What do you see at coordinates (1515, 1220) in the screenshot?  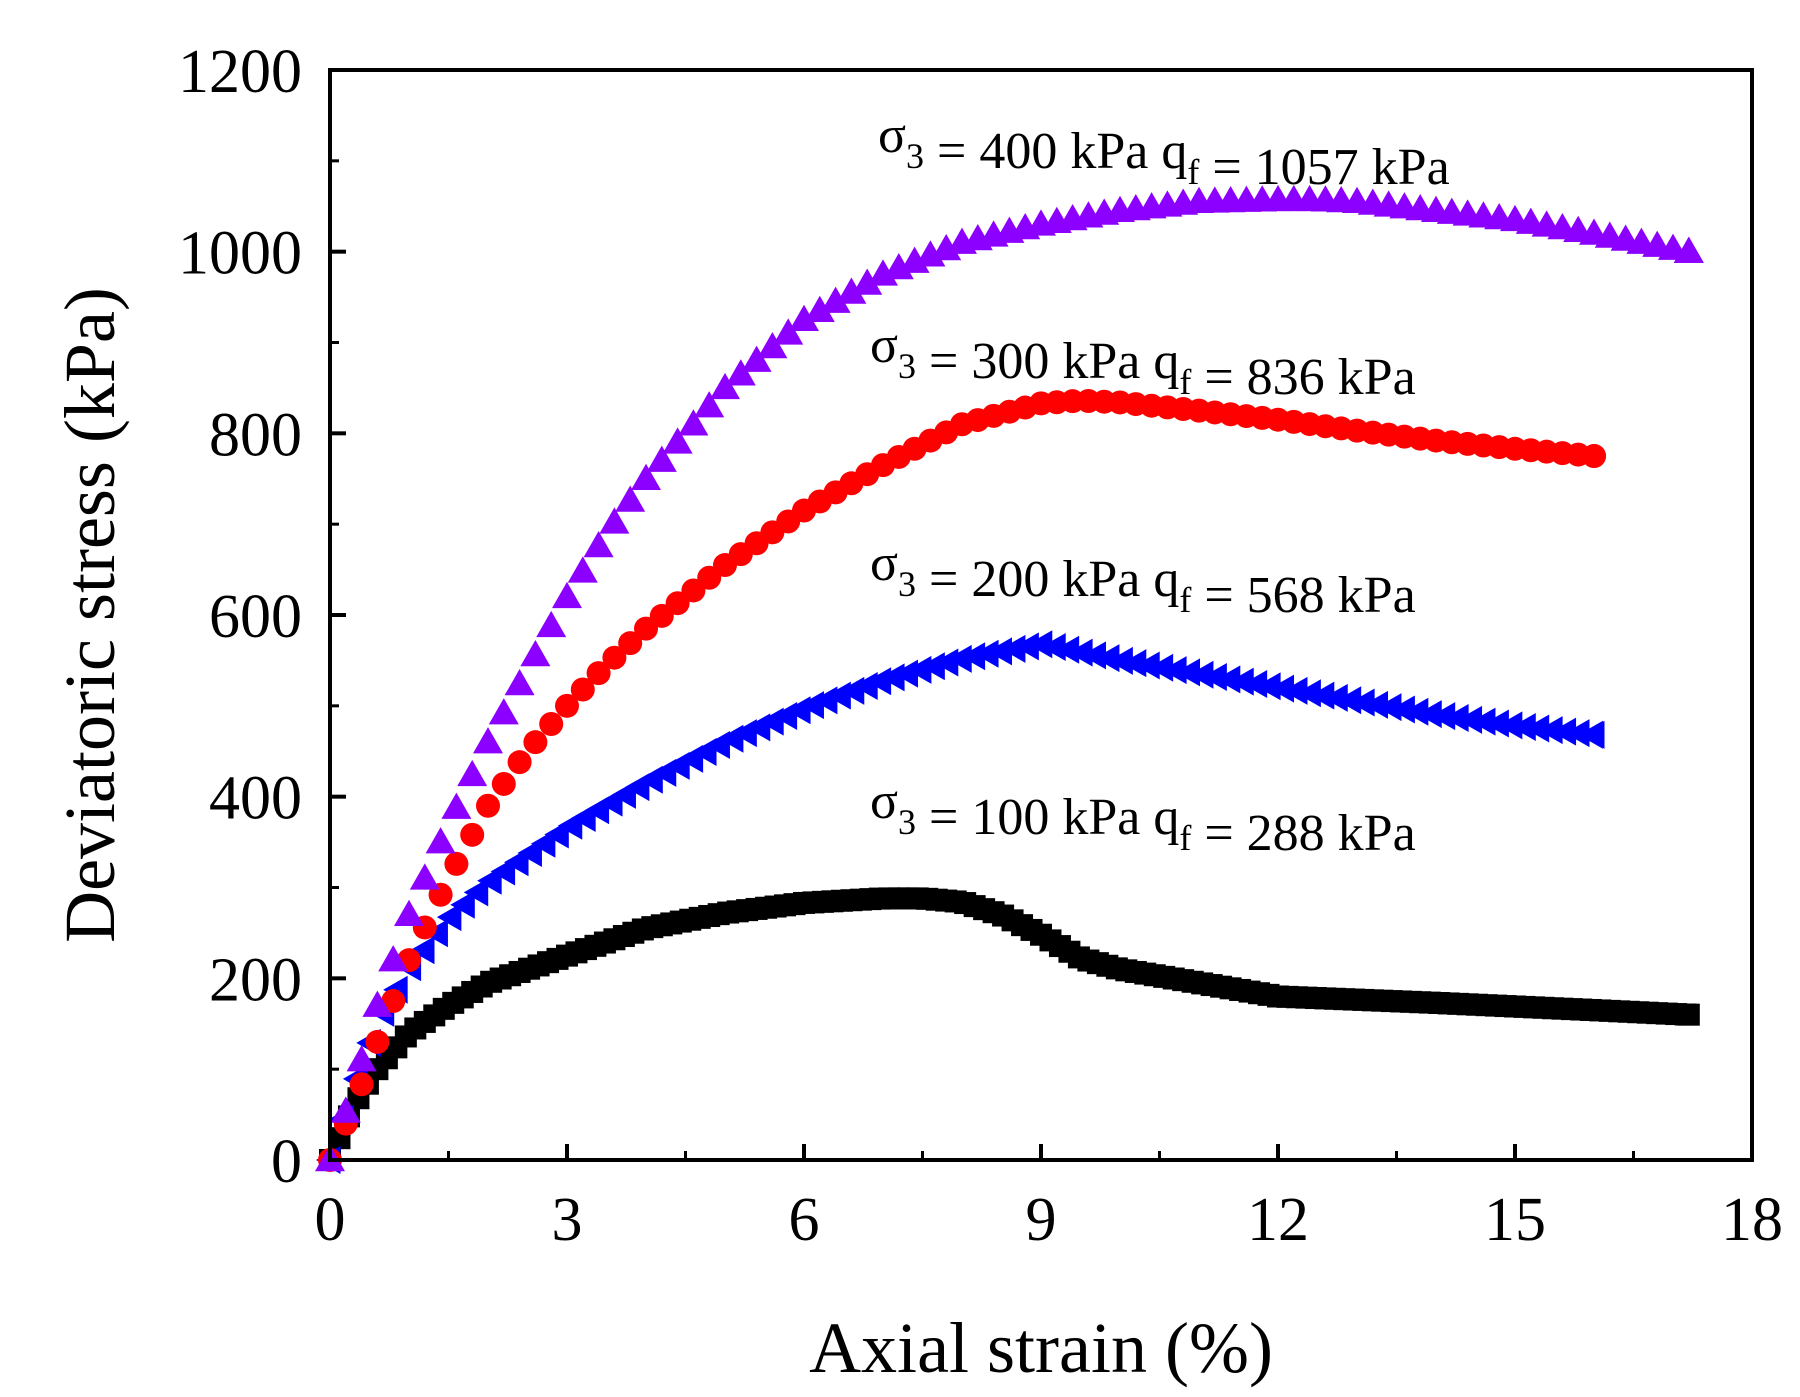 I see `x-tick-label: 15` at bounding box center [1515, 1220].